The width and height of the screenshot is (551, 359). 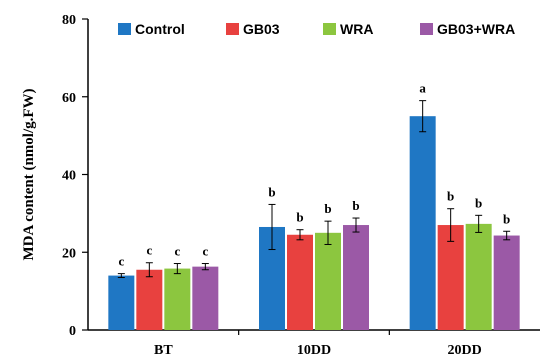 What do you see at coordinates (163, 350) in the screenshot?
I see `x-category-label: BT` at bounding box center [163, 350].